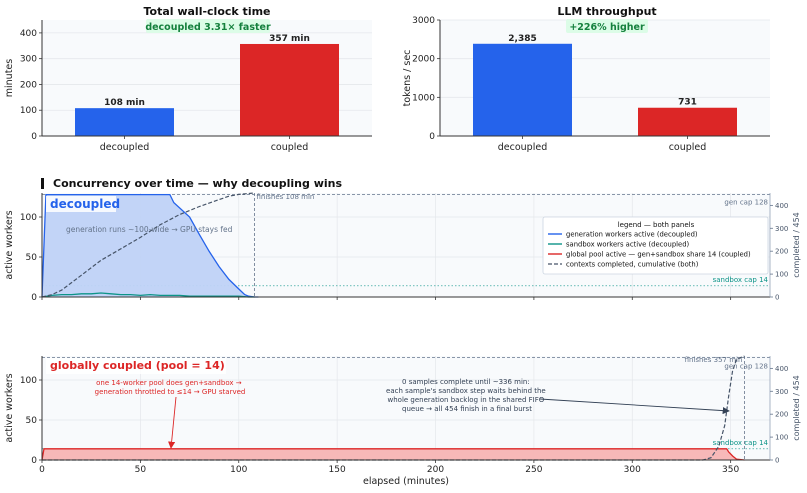 The image size is (807, 493). Describe the element at coordinates (407, 78) in the screenshot. I see `throughput-ylabel: tokens / sec` at that location.